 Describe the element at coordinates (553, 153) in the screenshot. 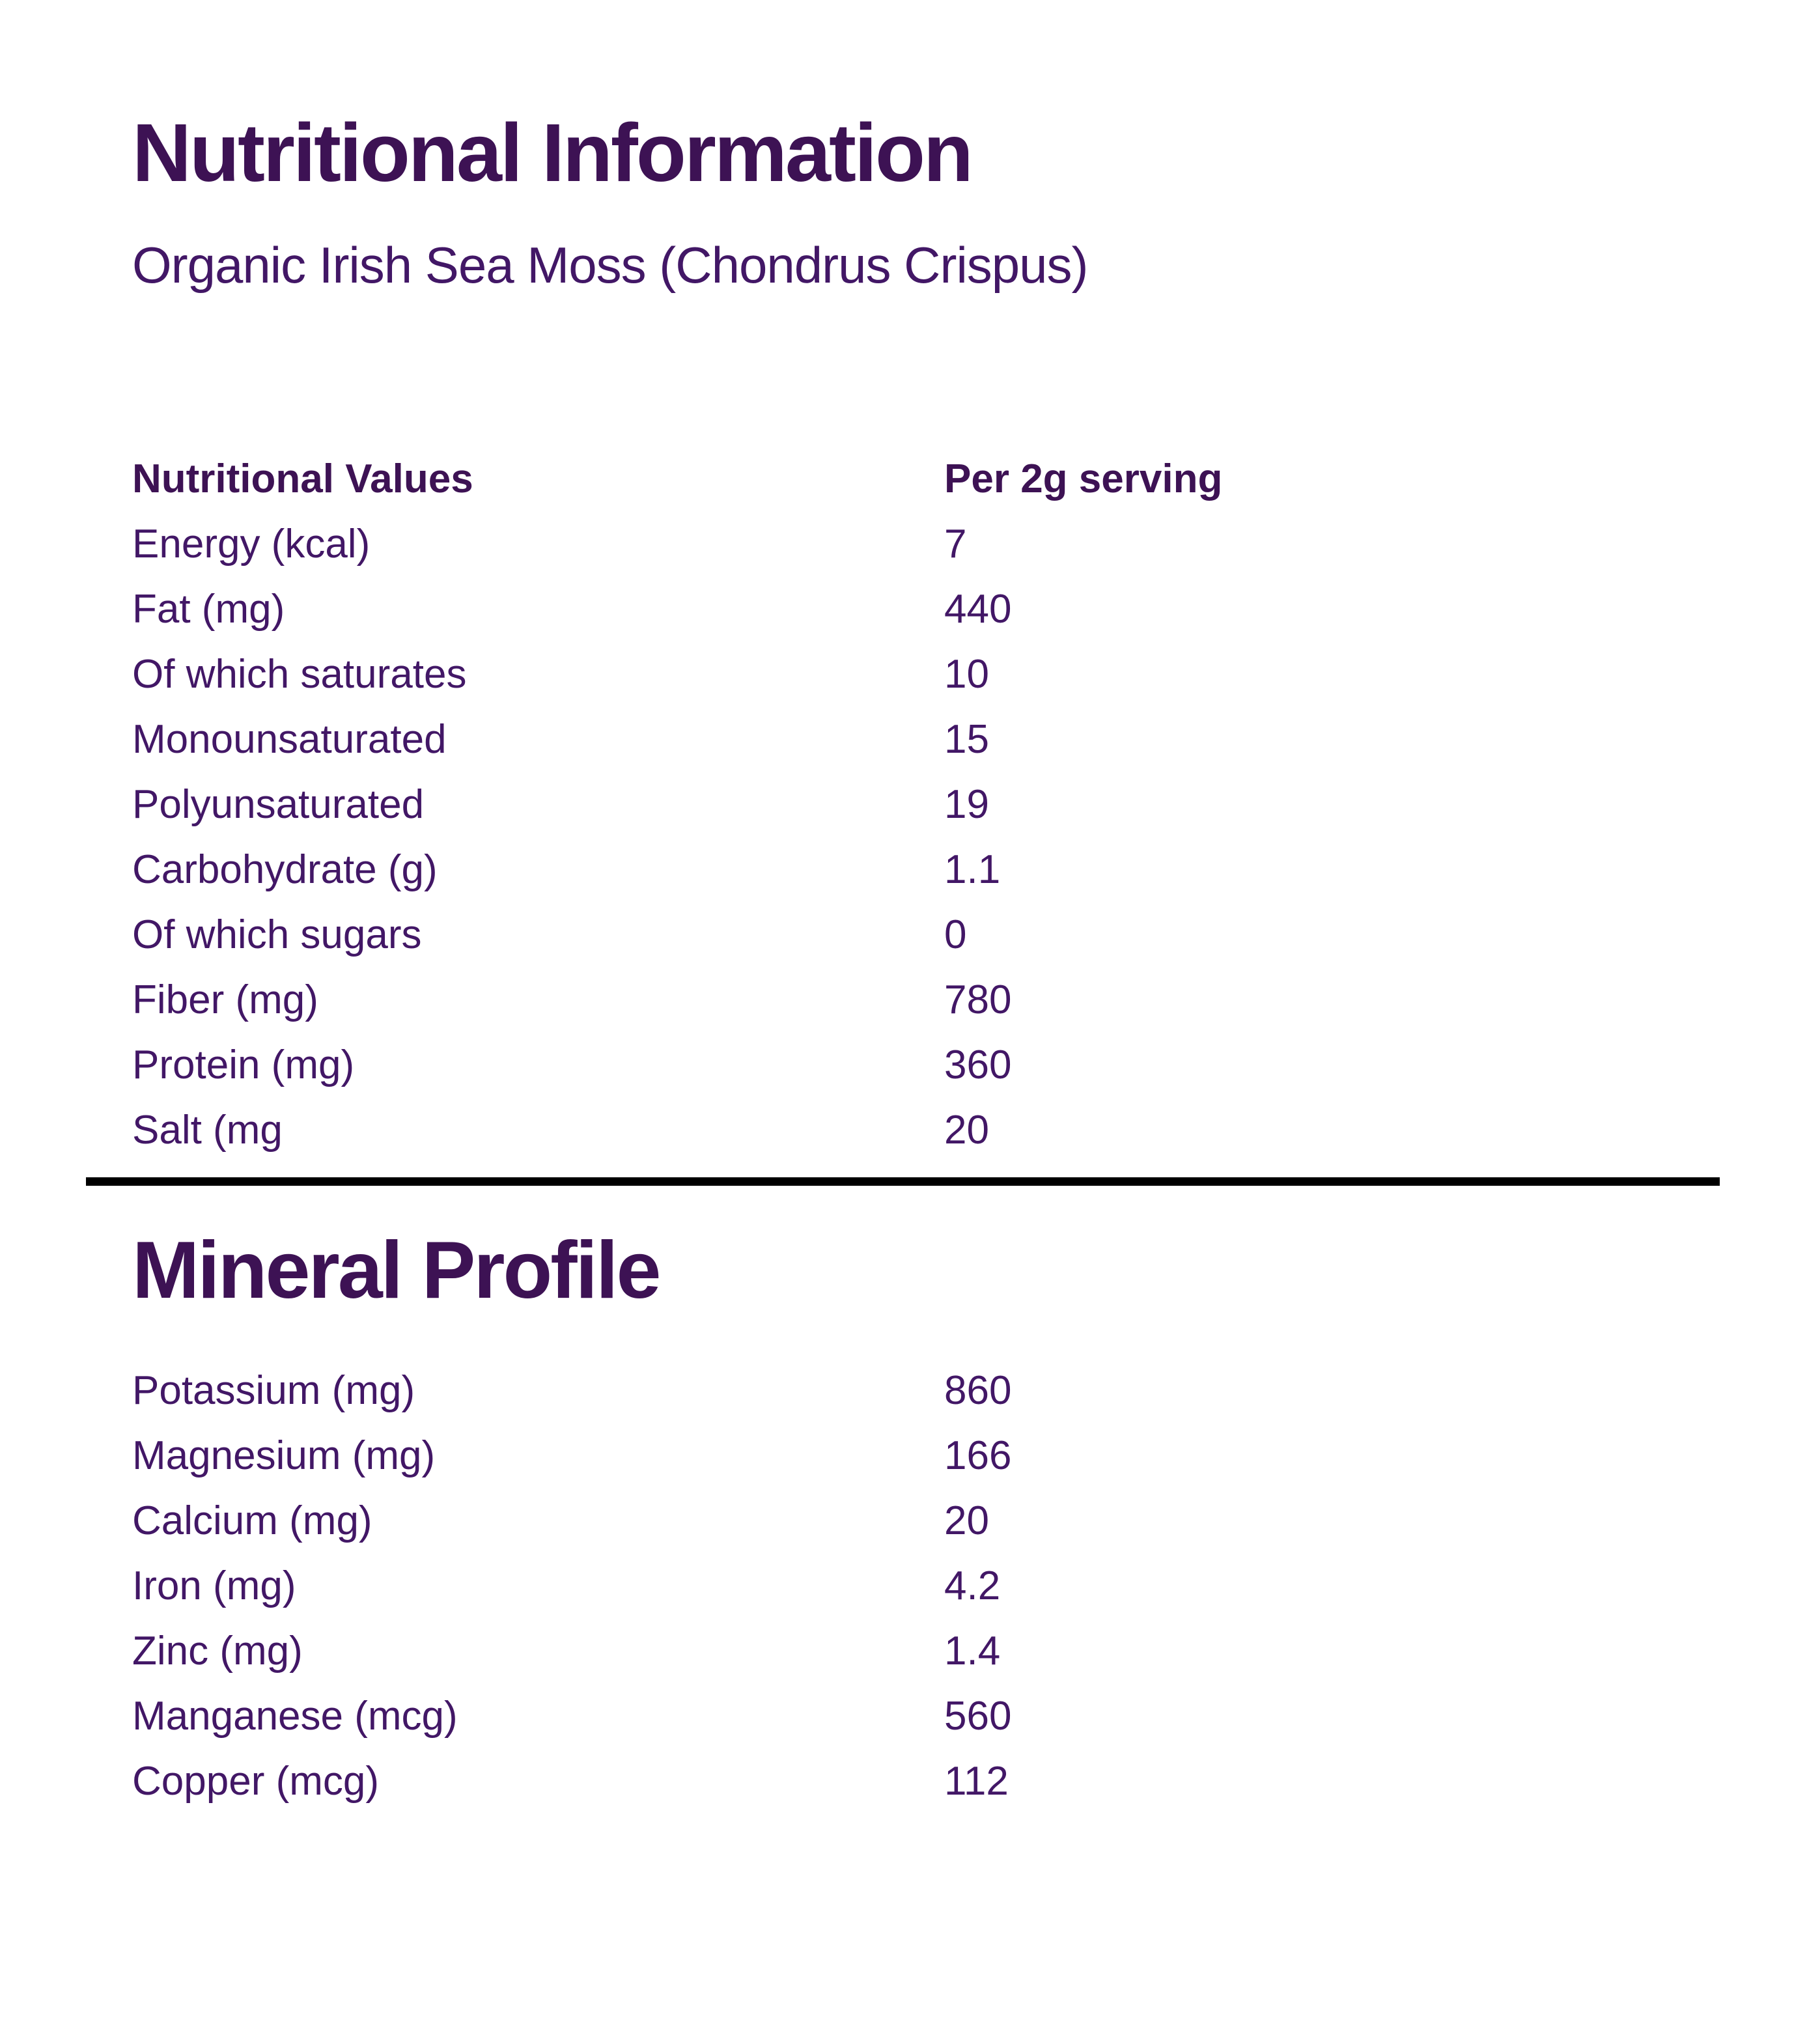

I see `page-title: Nutritional Information` at that location.